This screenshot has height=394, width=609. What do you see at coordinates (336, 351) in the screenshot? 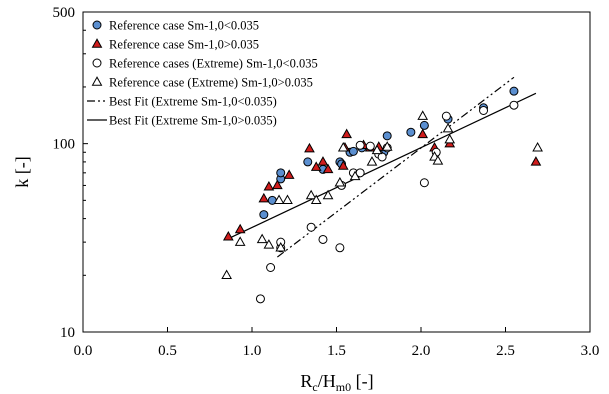
I see `x-tick-label: 1.5` at bounding box center [336, 351].